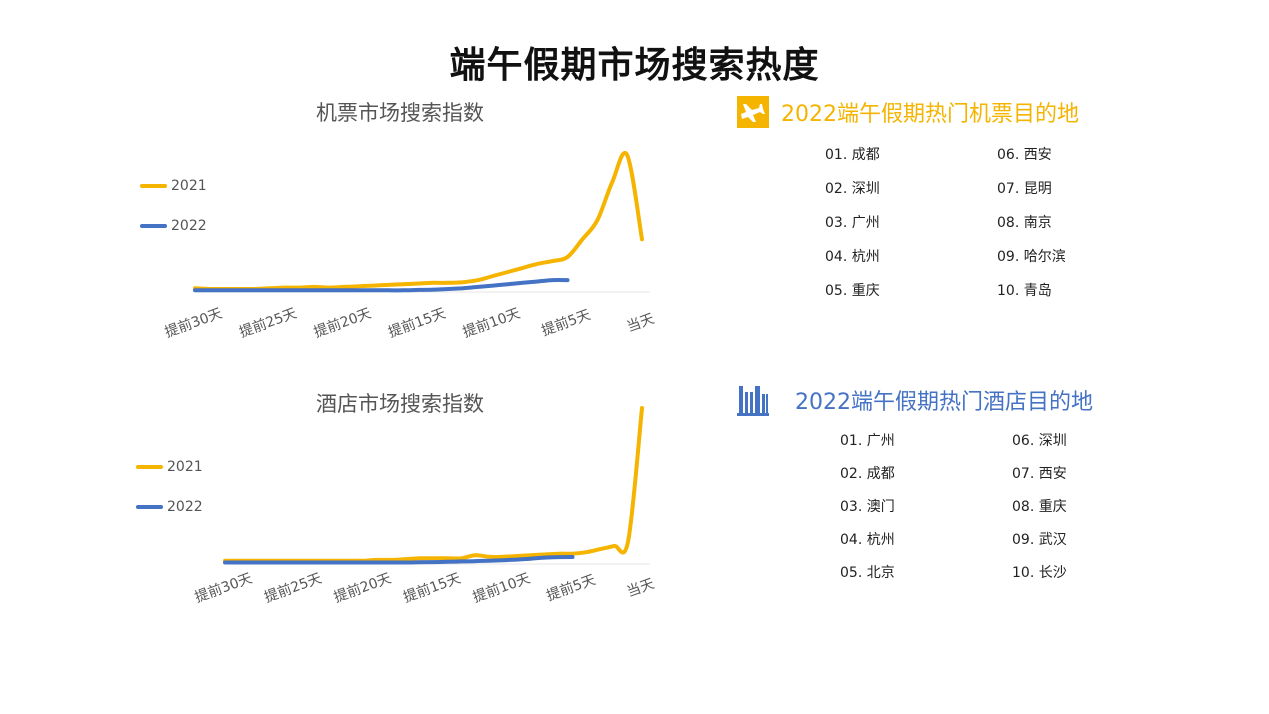 The height and width of the screenshot is (714, 1269). What do you see at coordinates (400, 113) in the screenshot?
I see `flight-chart-title: 机票市场搜索指数` at bounding box center [400, 113].